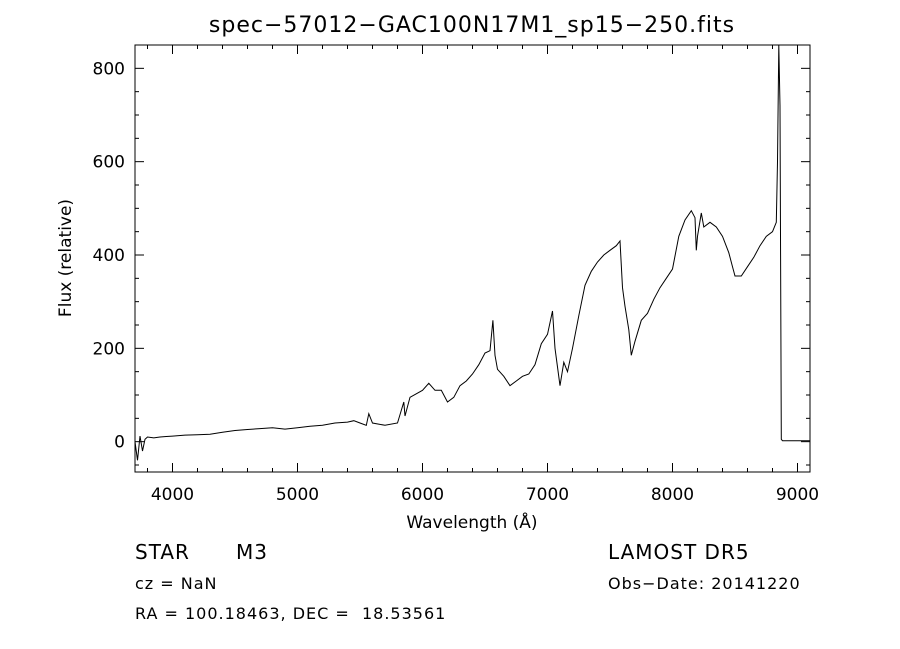 The width and height of the screenshot is (900, 649). Describe the element at coordinates (547, 495) in the screenshot. I see `x-tick-label: 7000` at that location.